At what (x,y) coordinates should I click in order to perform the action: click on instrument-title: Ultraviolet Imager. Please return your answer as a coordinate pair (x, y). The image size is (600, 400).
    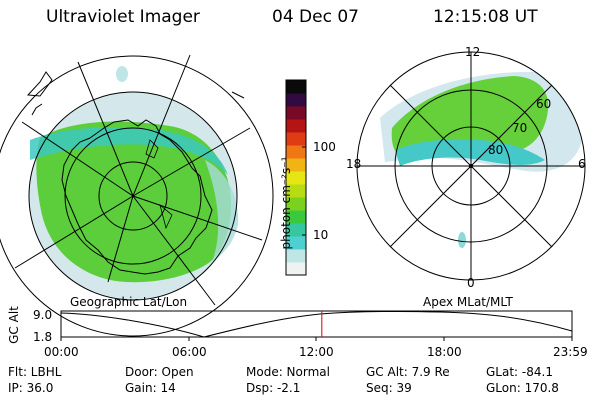
    Looking at the image, I should click on (123, 17).